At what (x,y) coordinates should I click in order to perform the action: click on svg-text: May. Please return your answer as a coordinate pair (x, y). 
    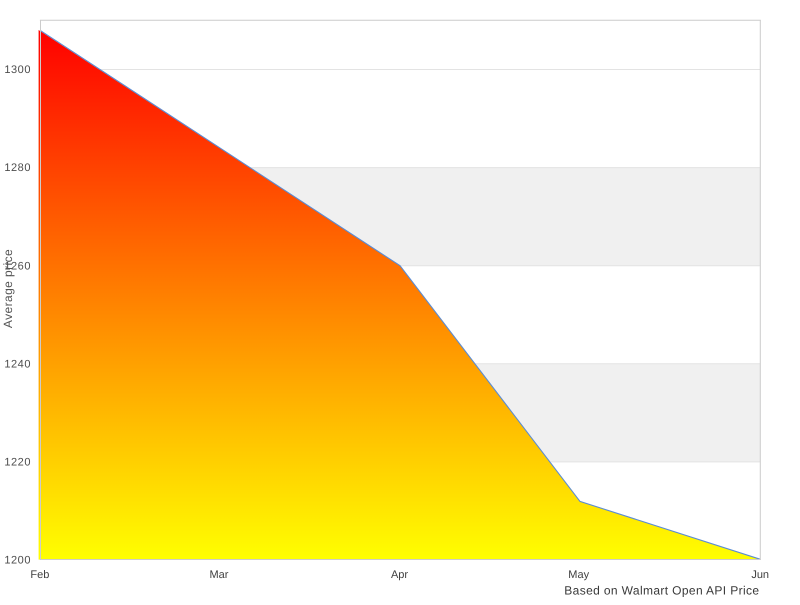
    Looking at the image, I should click on (578, 575).